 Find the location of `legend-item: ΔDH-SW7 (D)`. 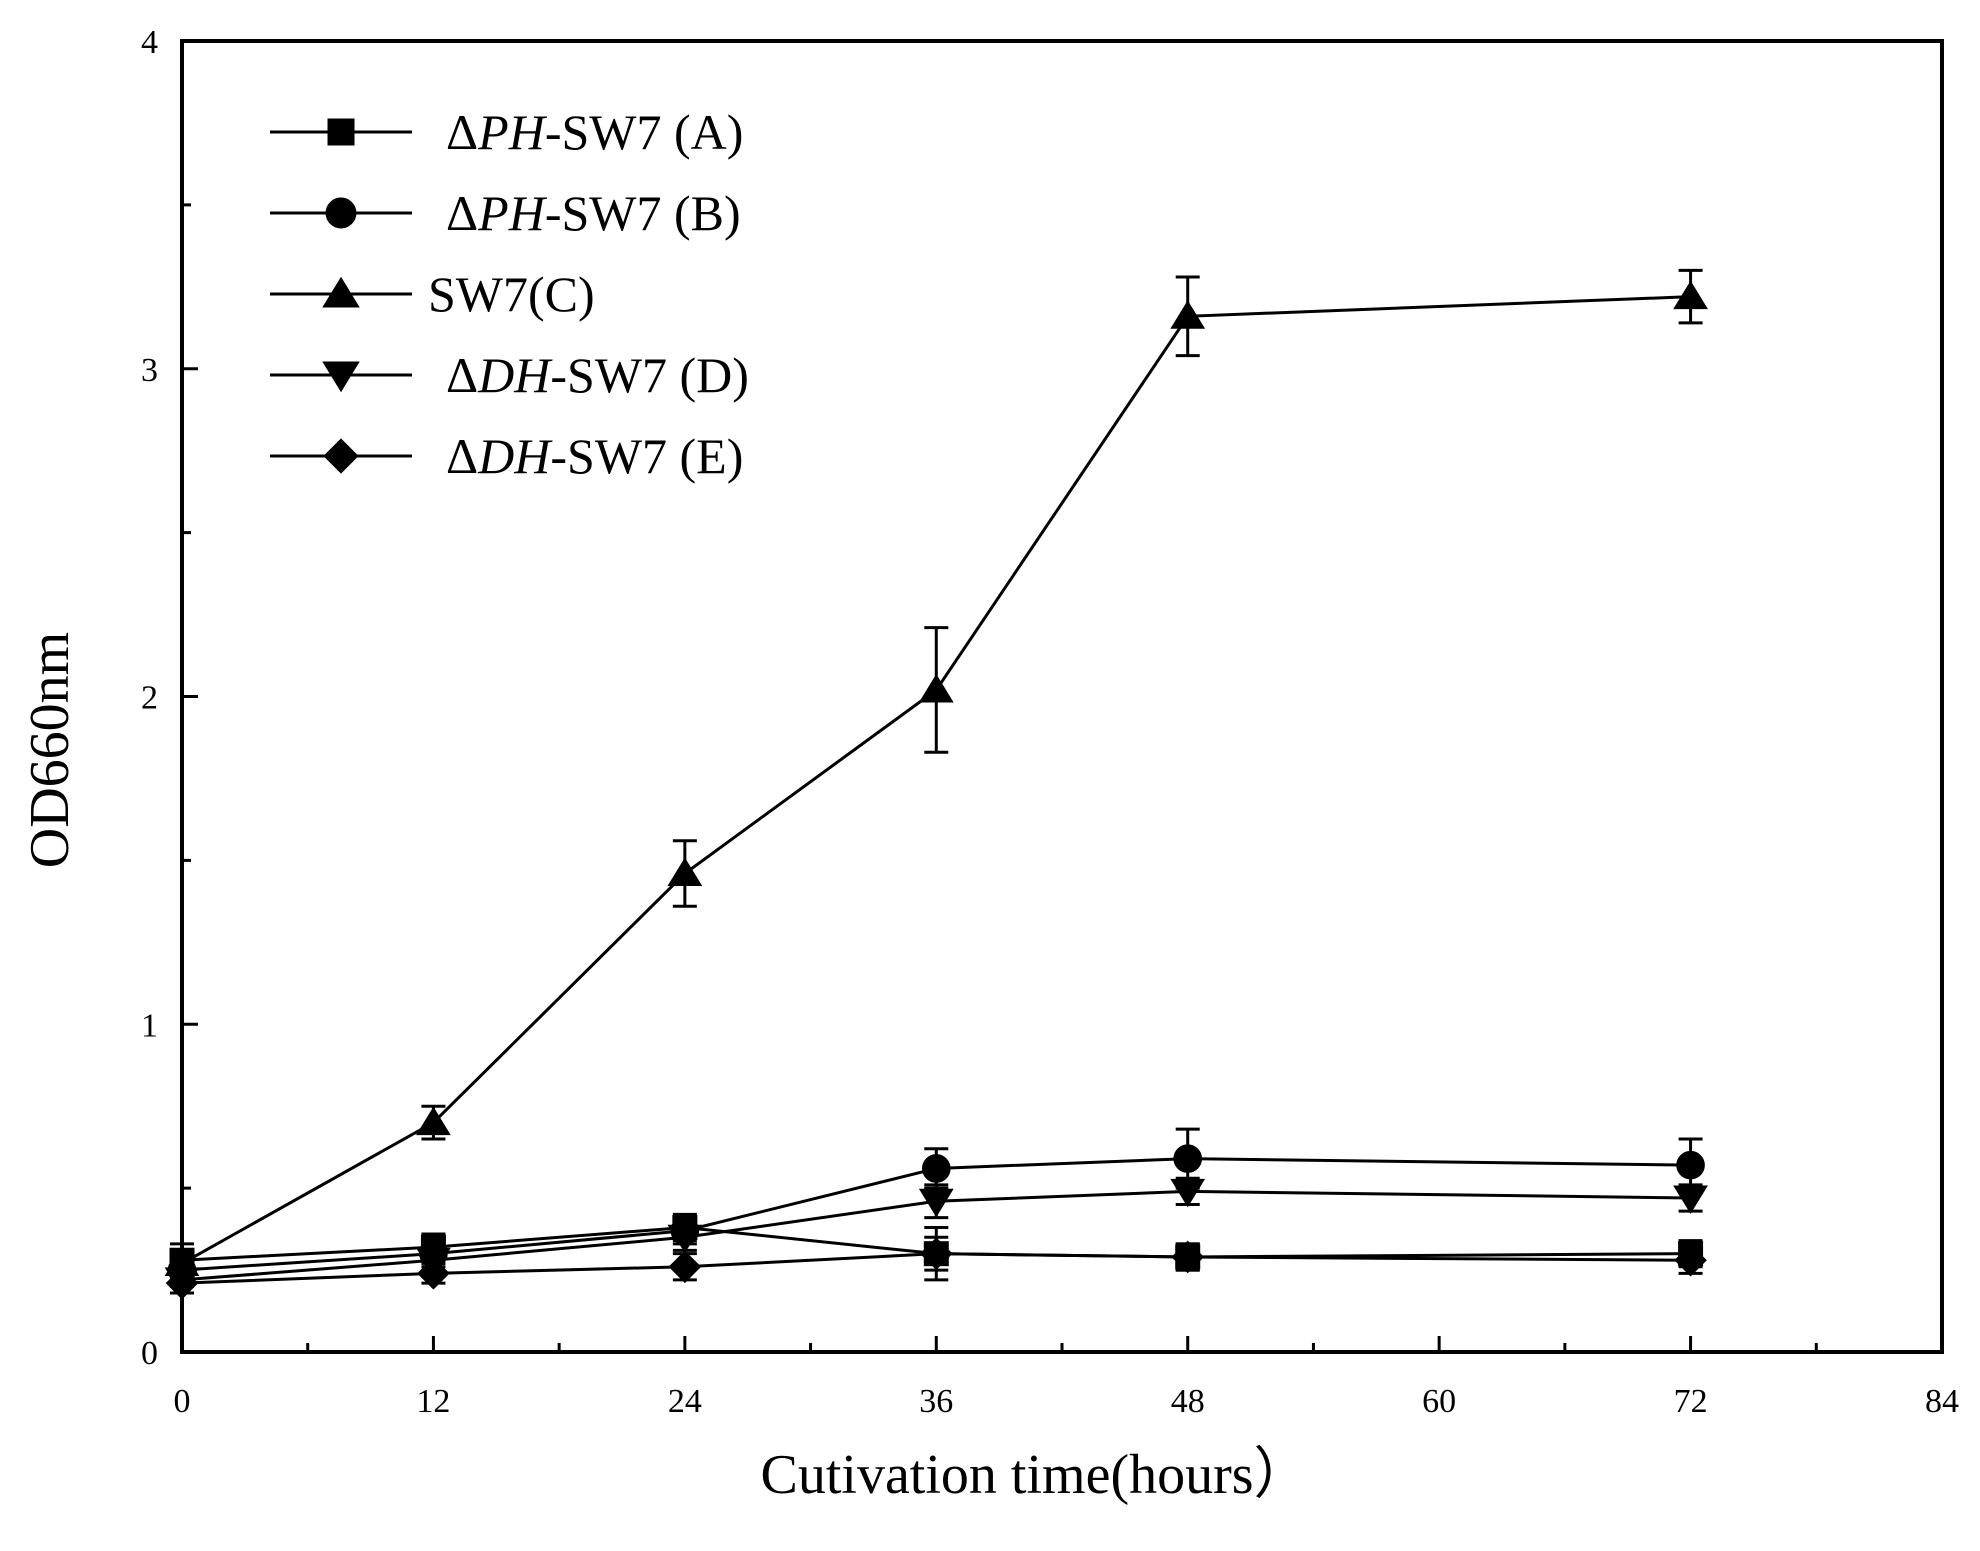

legend-item: ΔDH-SW7 (D) is located at coordinates (509, 375).